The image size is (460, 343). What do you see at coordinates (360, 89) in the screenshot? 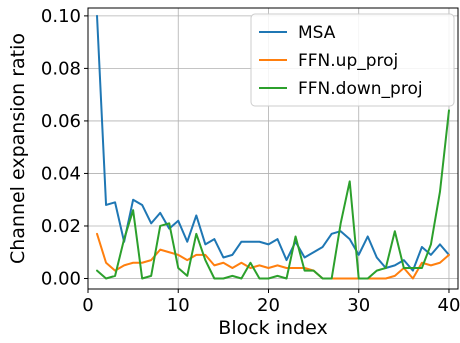
I see `legend-label-ffn-down-proj: FFN.down_proj` at bounding box center [360, 89].